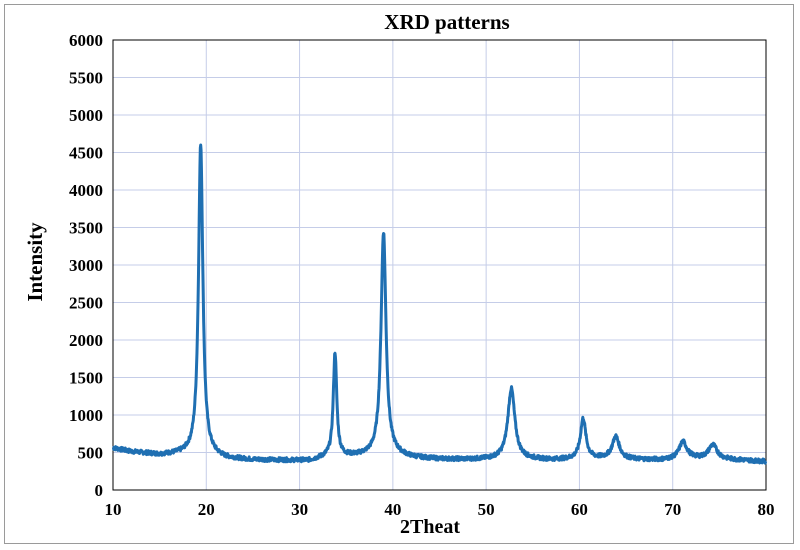  I want to click on y-tick-label: 5500, so click(86, 78).